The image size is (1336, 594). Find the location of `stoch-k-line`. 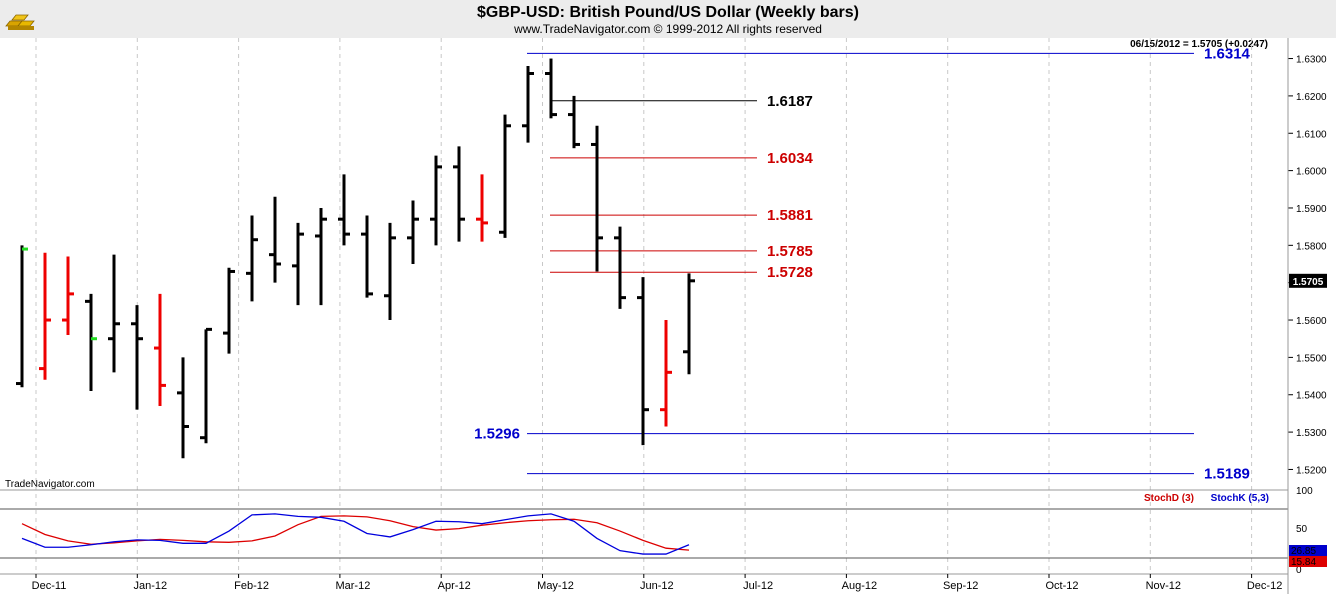

stoch-k-line is located at coordinates (355, 534).